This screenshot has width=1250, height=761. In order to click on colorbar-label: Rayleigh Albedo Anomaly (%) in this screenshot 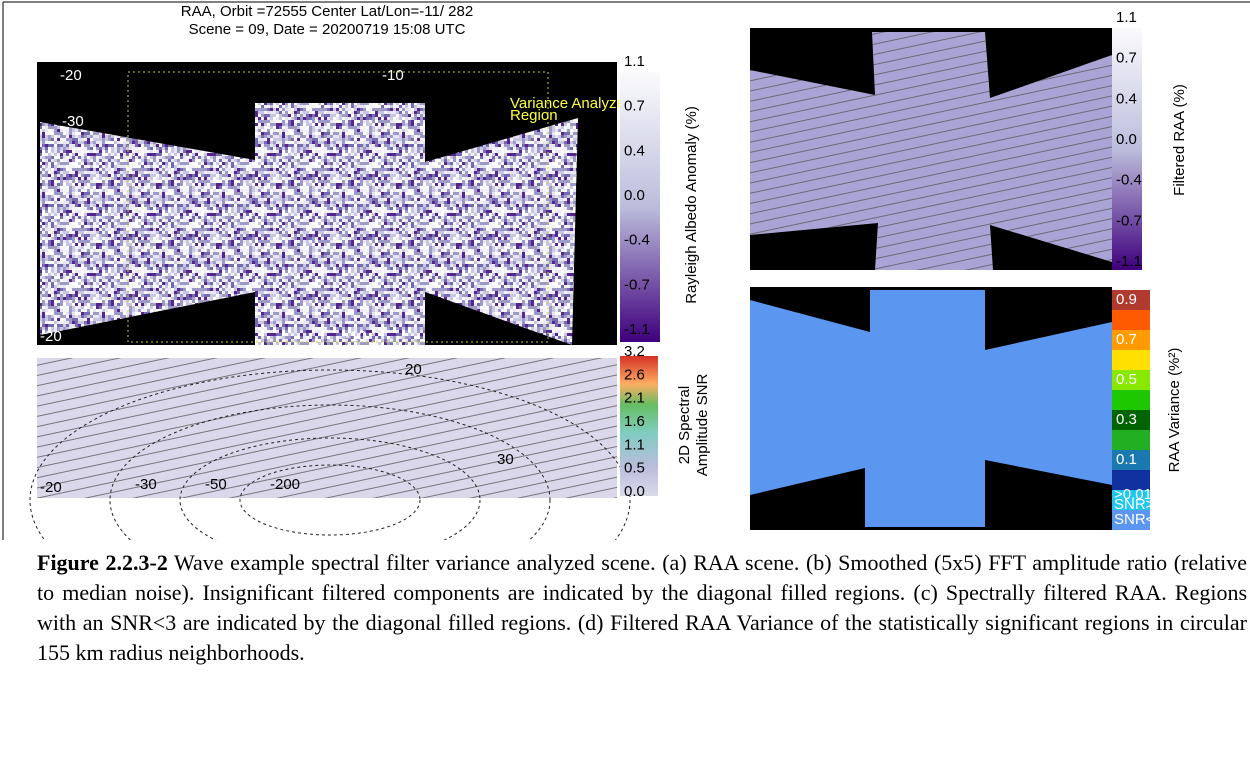, I will do `click(691, 205)`.